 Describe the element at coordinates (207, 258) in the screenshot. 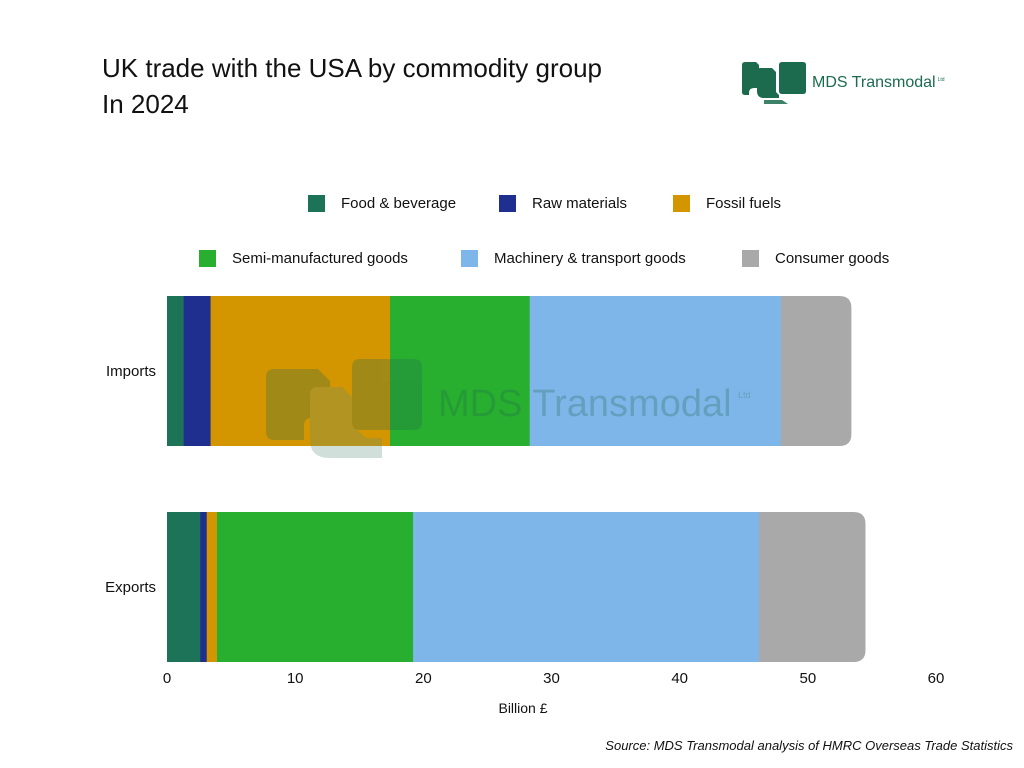

I see `legend-swatch-semi-manufactured-goods` at that location.